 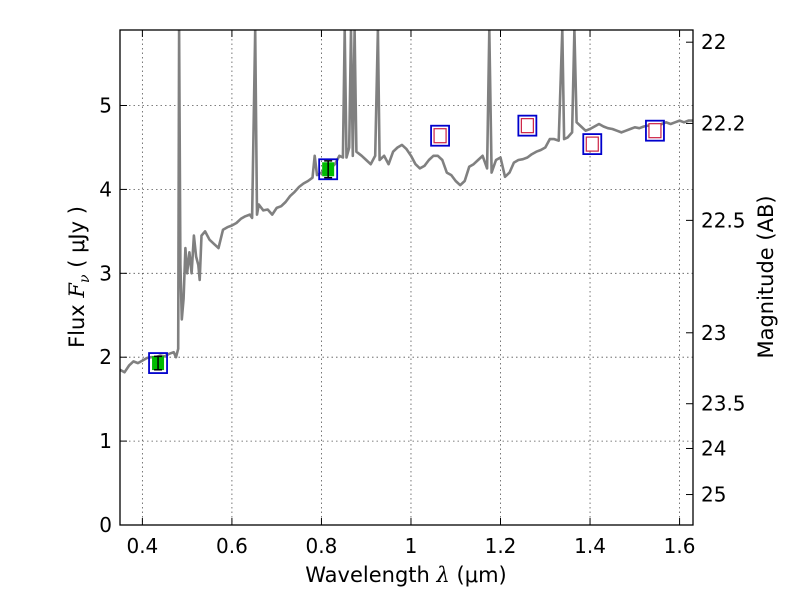 I want to click on x-tick-label: 1.6, so click(x=680, y=546).